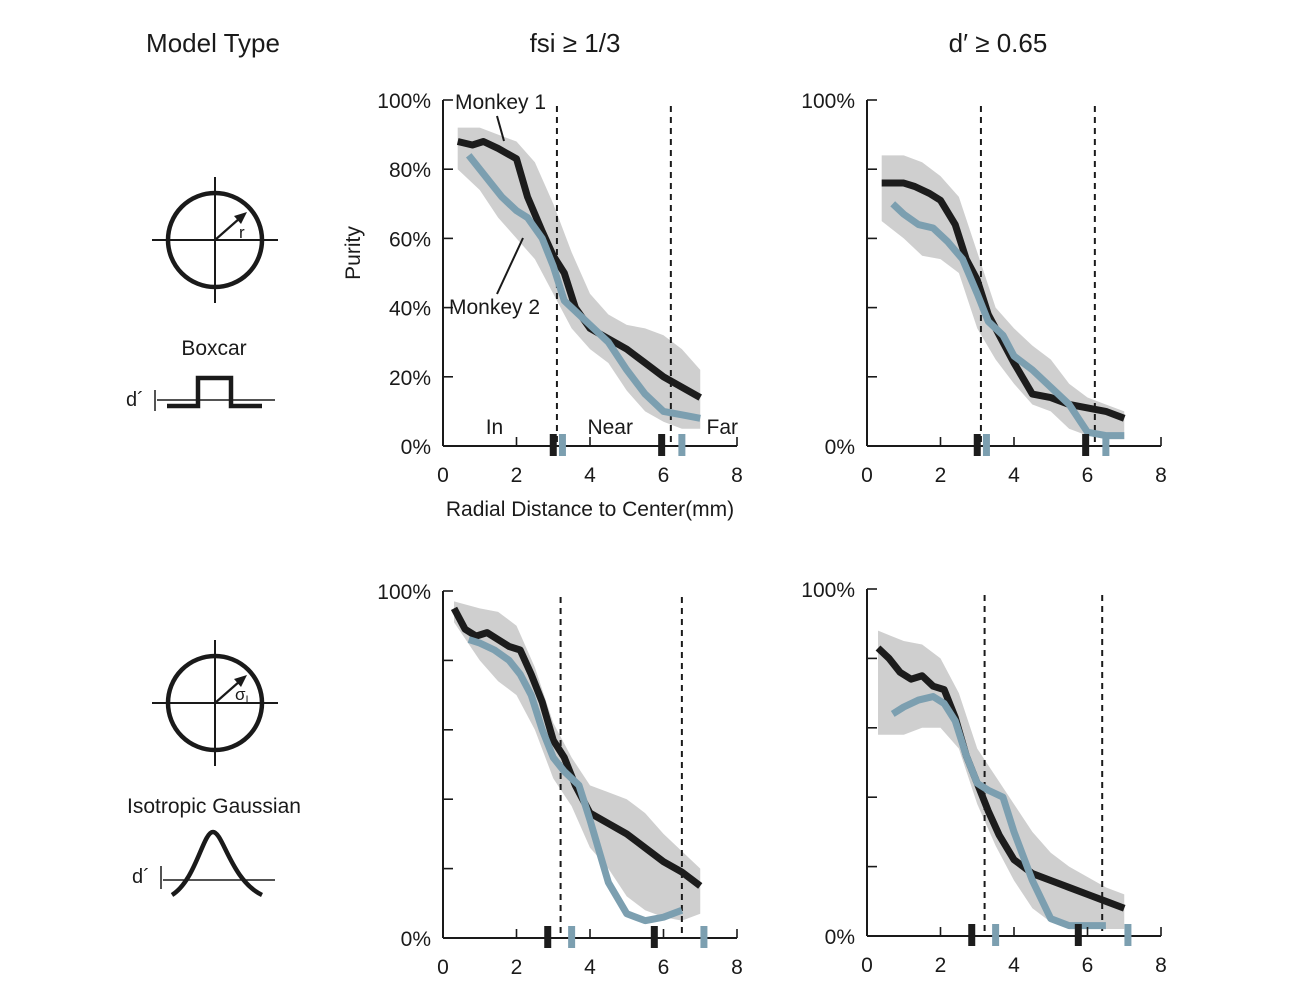 The height and width of the screenshot is (999, 1290). I want to click on boxcar-radius-label: r, so click(242, 232).